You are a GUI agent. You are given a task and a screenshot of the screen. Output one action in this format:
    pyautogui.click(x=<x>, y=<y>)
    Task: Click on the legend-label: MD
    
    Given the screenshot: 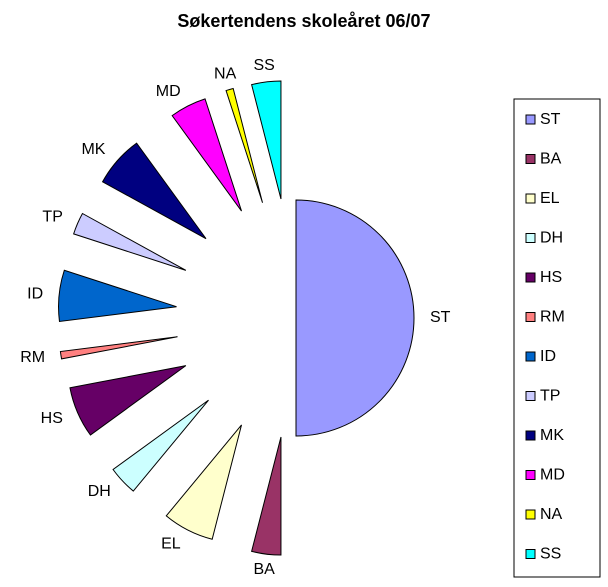 What is the action you would take?
    pyautogui.click(x=552, y=475)
    